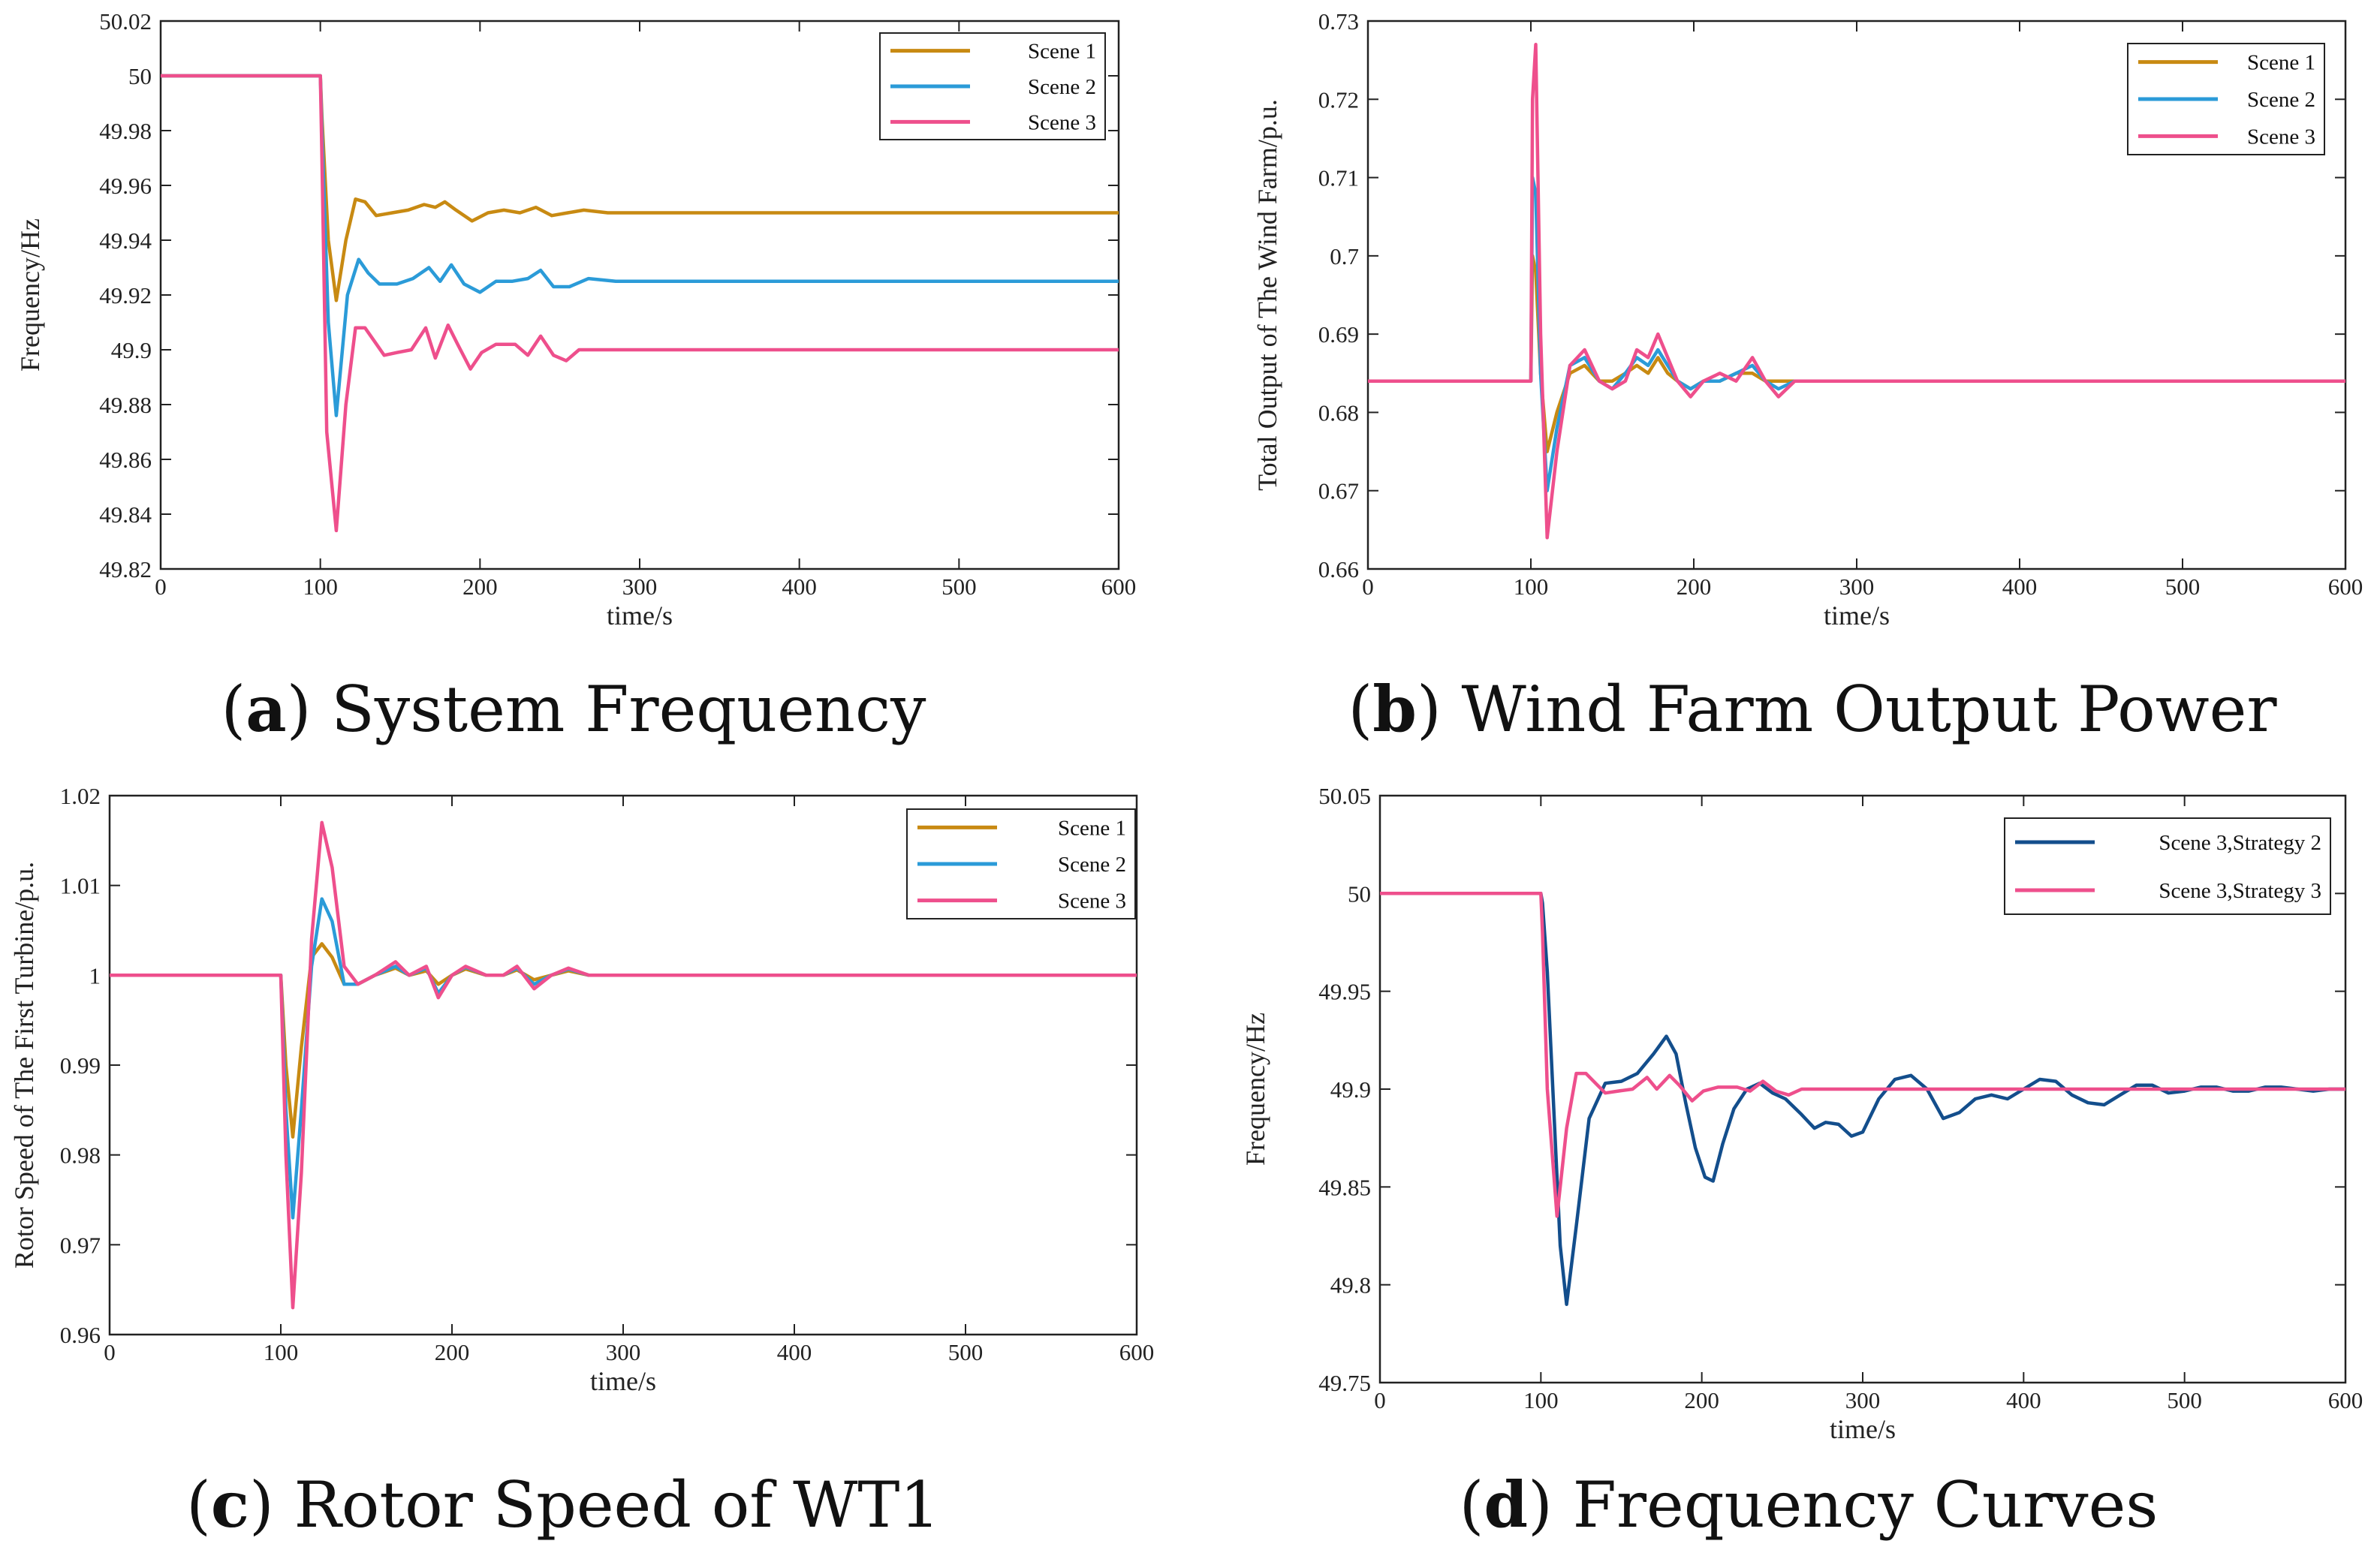  Describe the element at coordinates (126, 460) in the screenshot. I see `y-tick-label: 49.86` at that location.